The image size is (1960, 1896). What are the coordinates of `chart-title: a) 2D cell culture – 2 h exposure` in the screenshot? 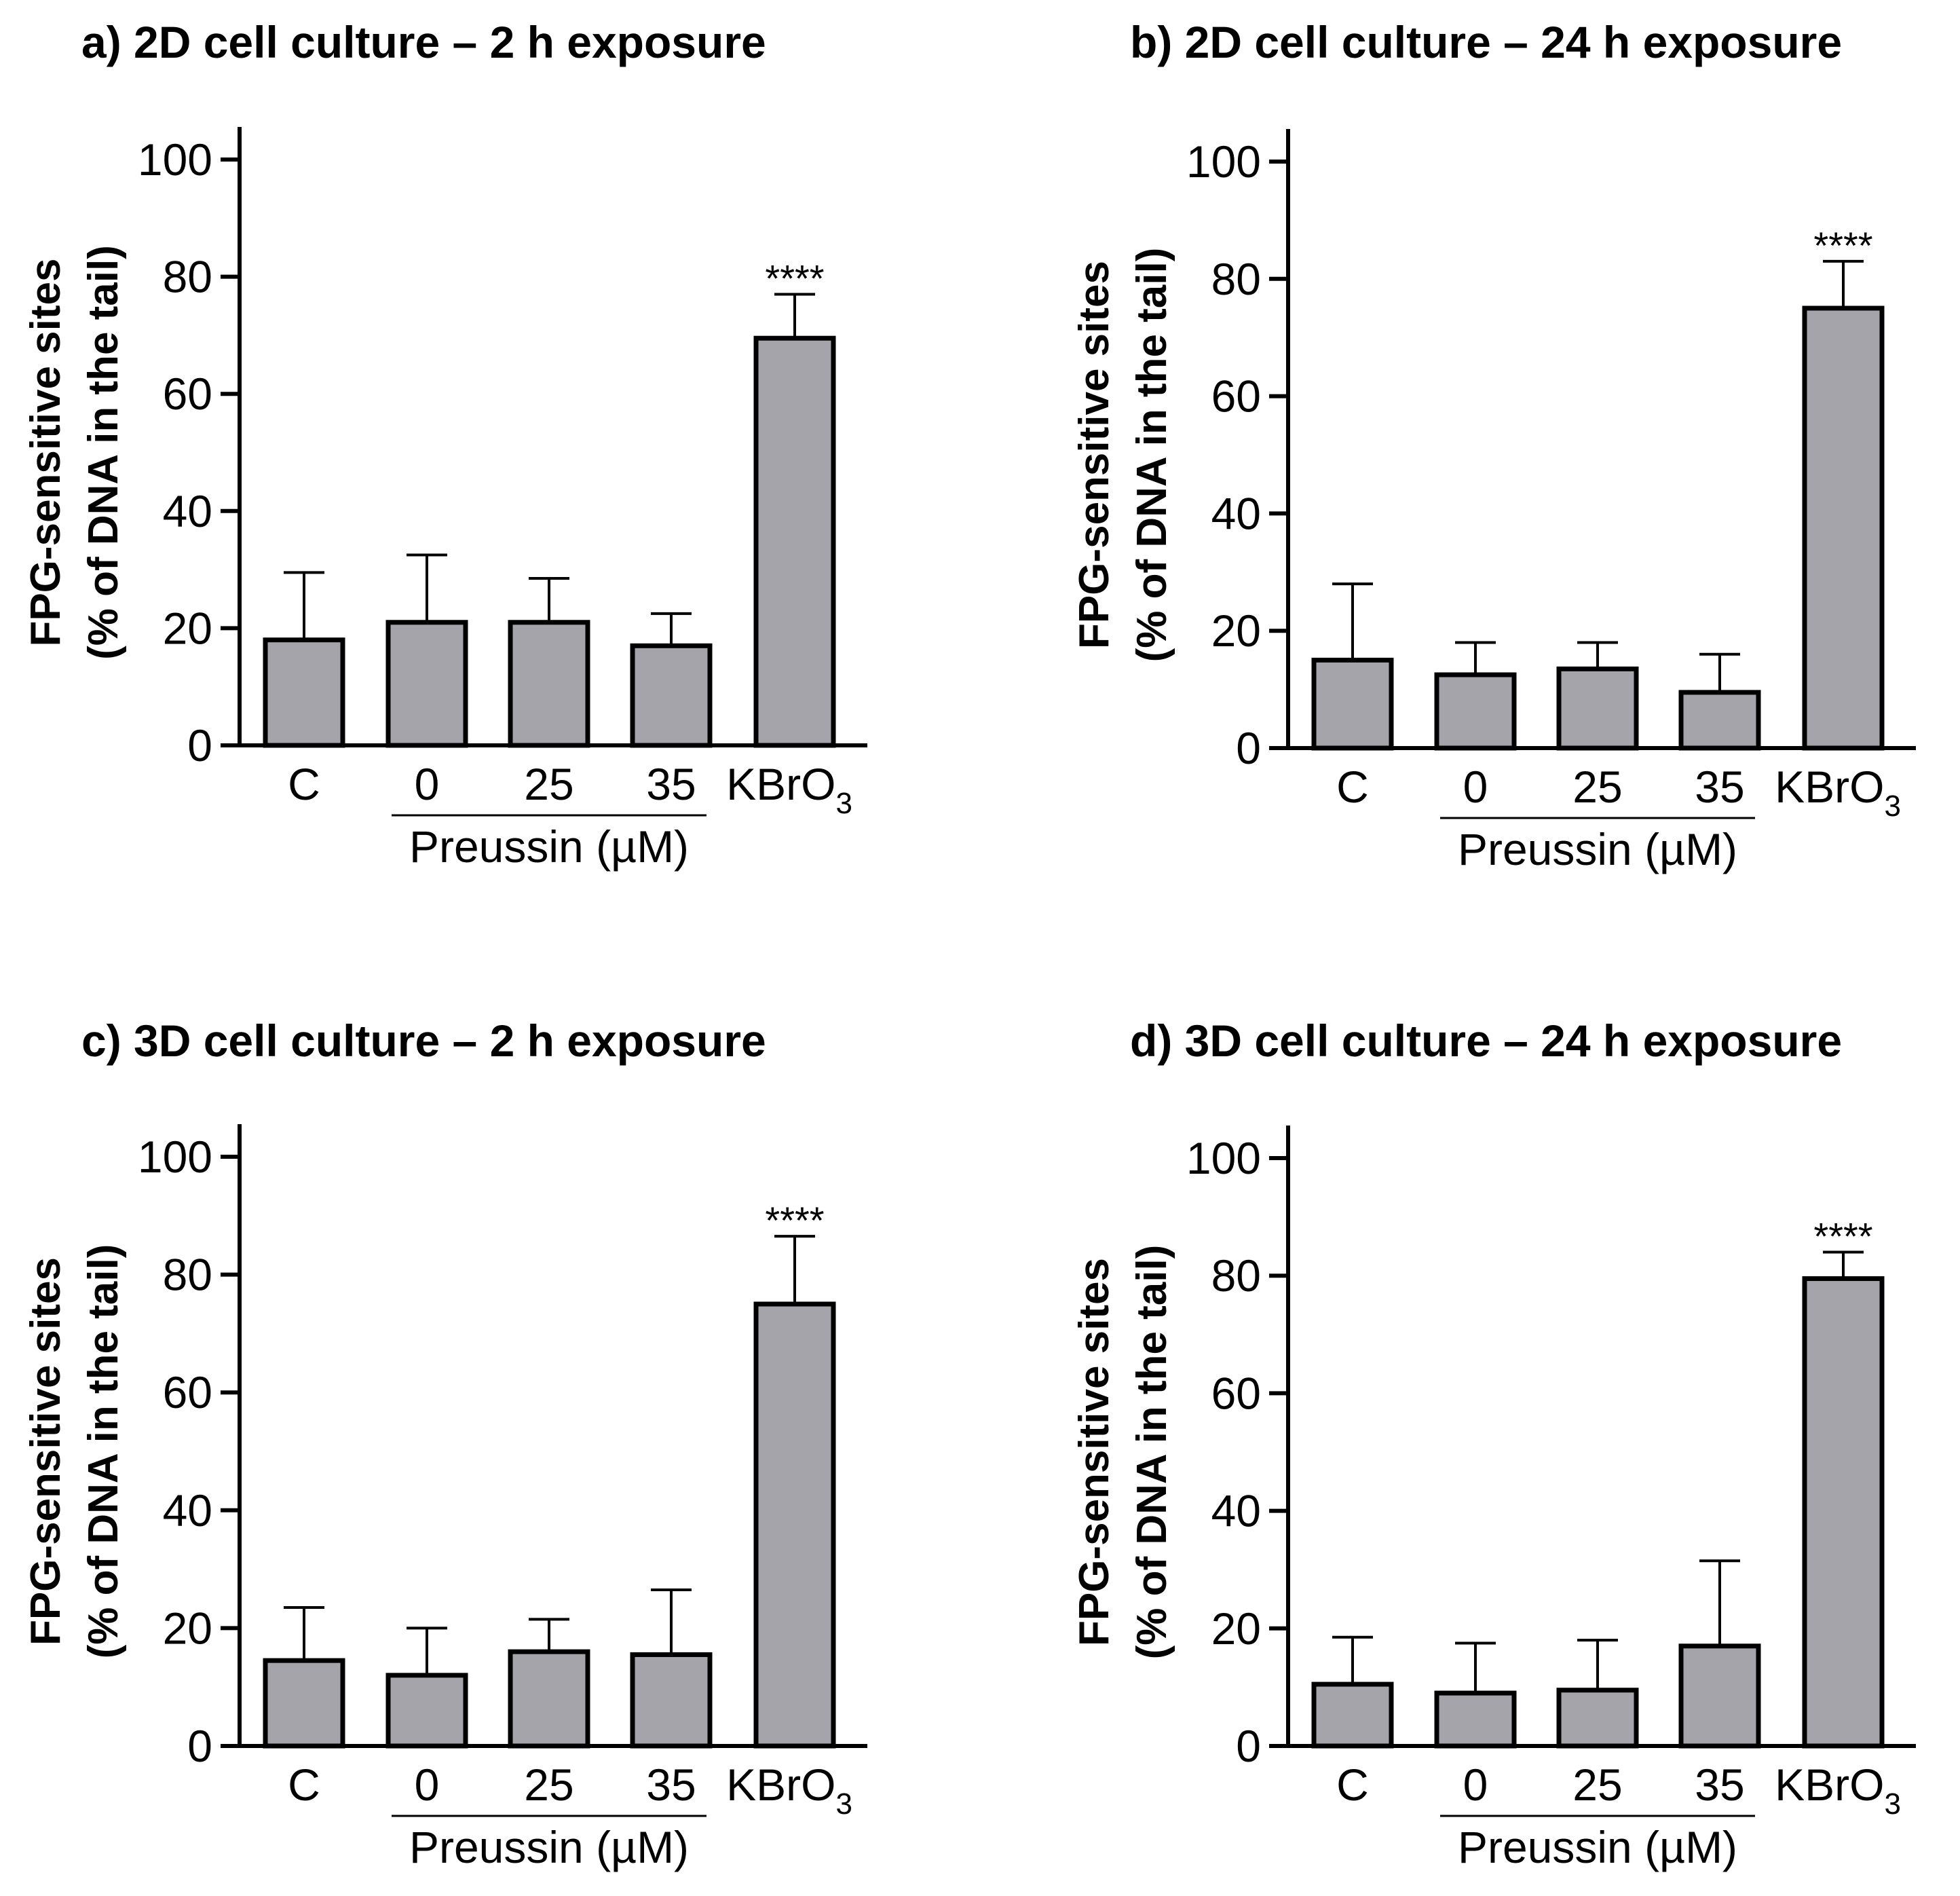 It's located at (423, 42).